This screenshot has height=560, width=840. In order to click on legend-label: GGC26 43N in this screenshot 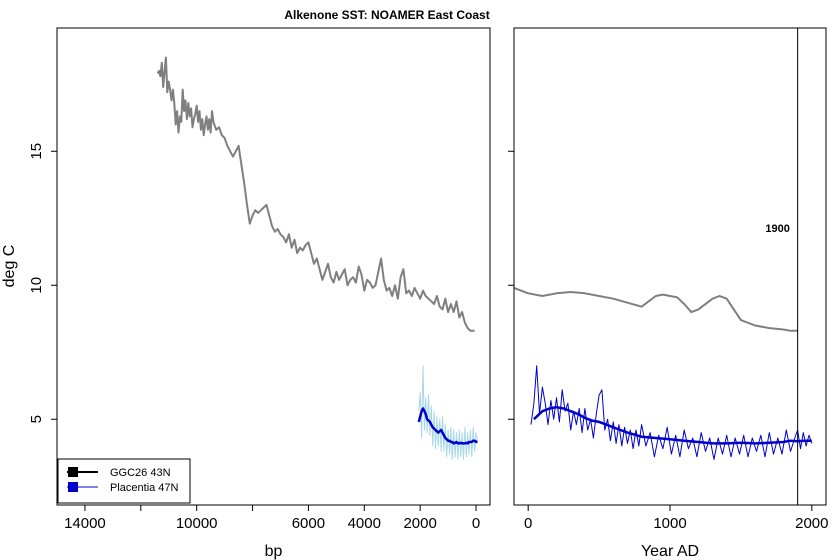, I will do `click(140, 473)`.